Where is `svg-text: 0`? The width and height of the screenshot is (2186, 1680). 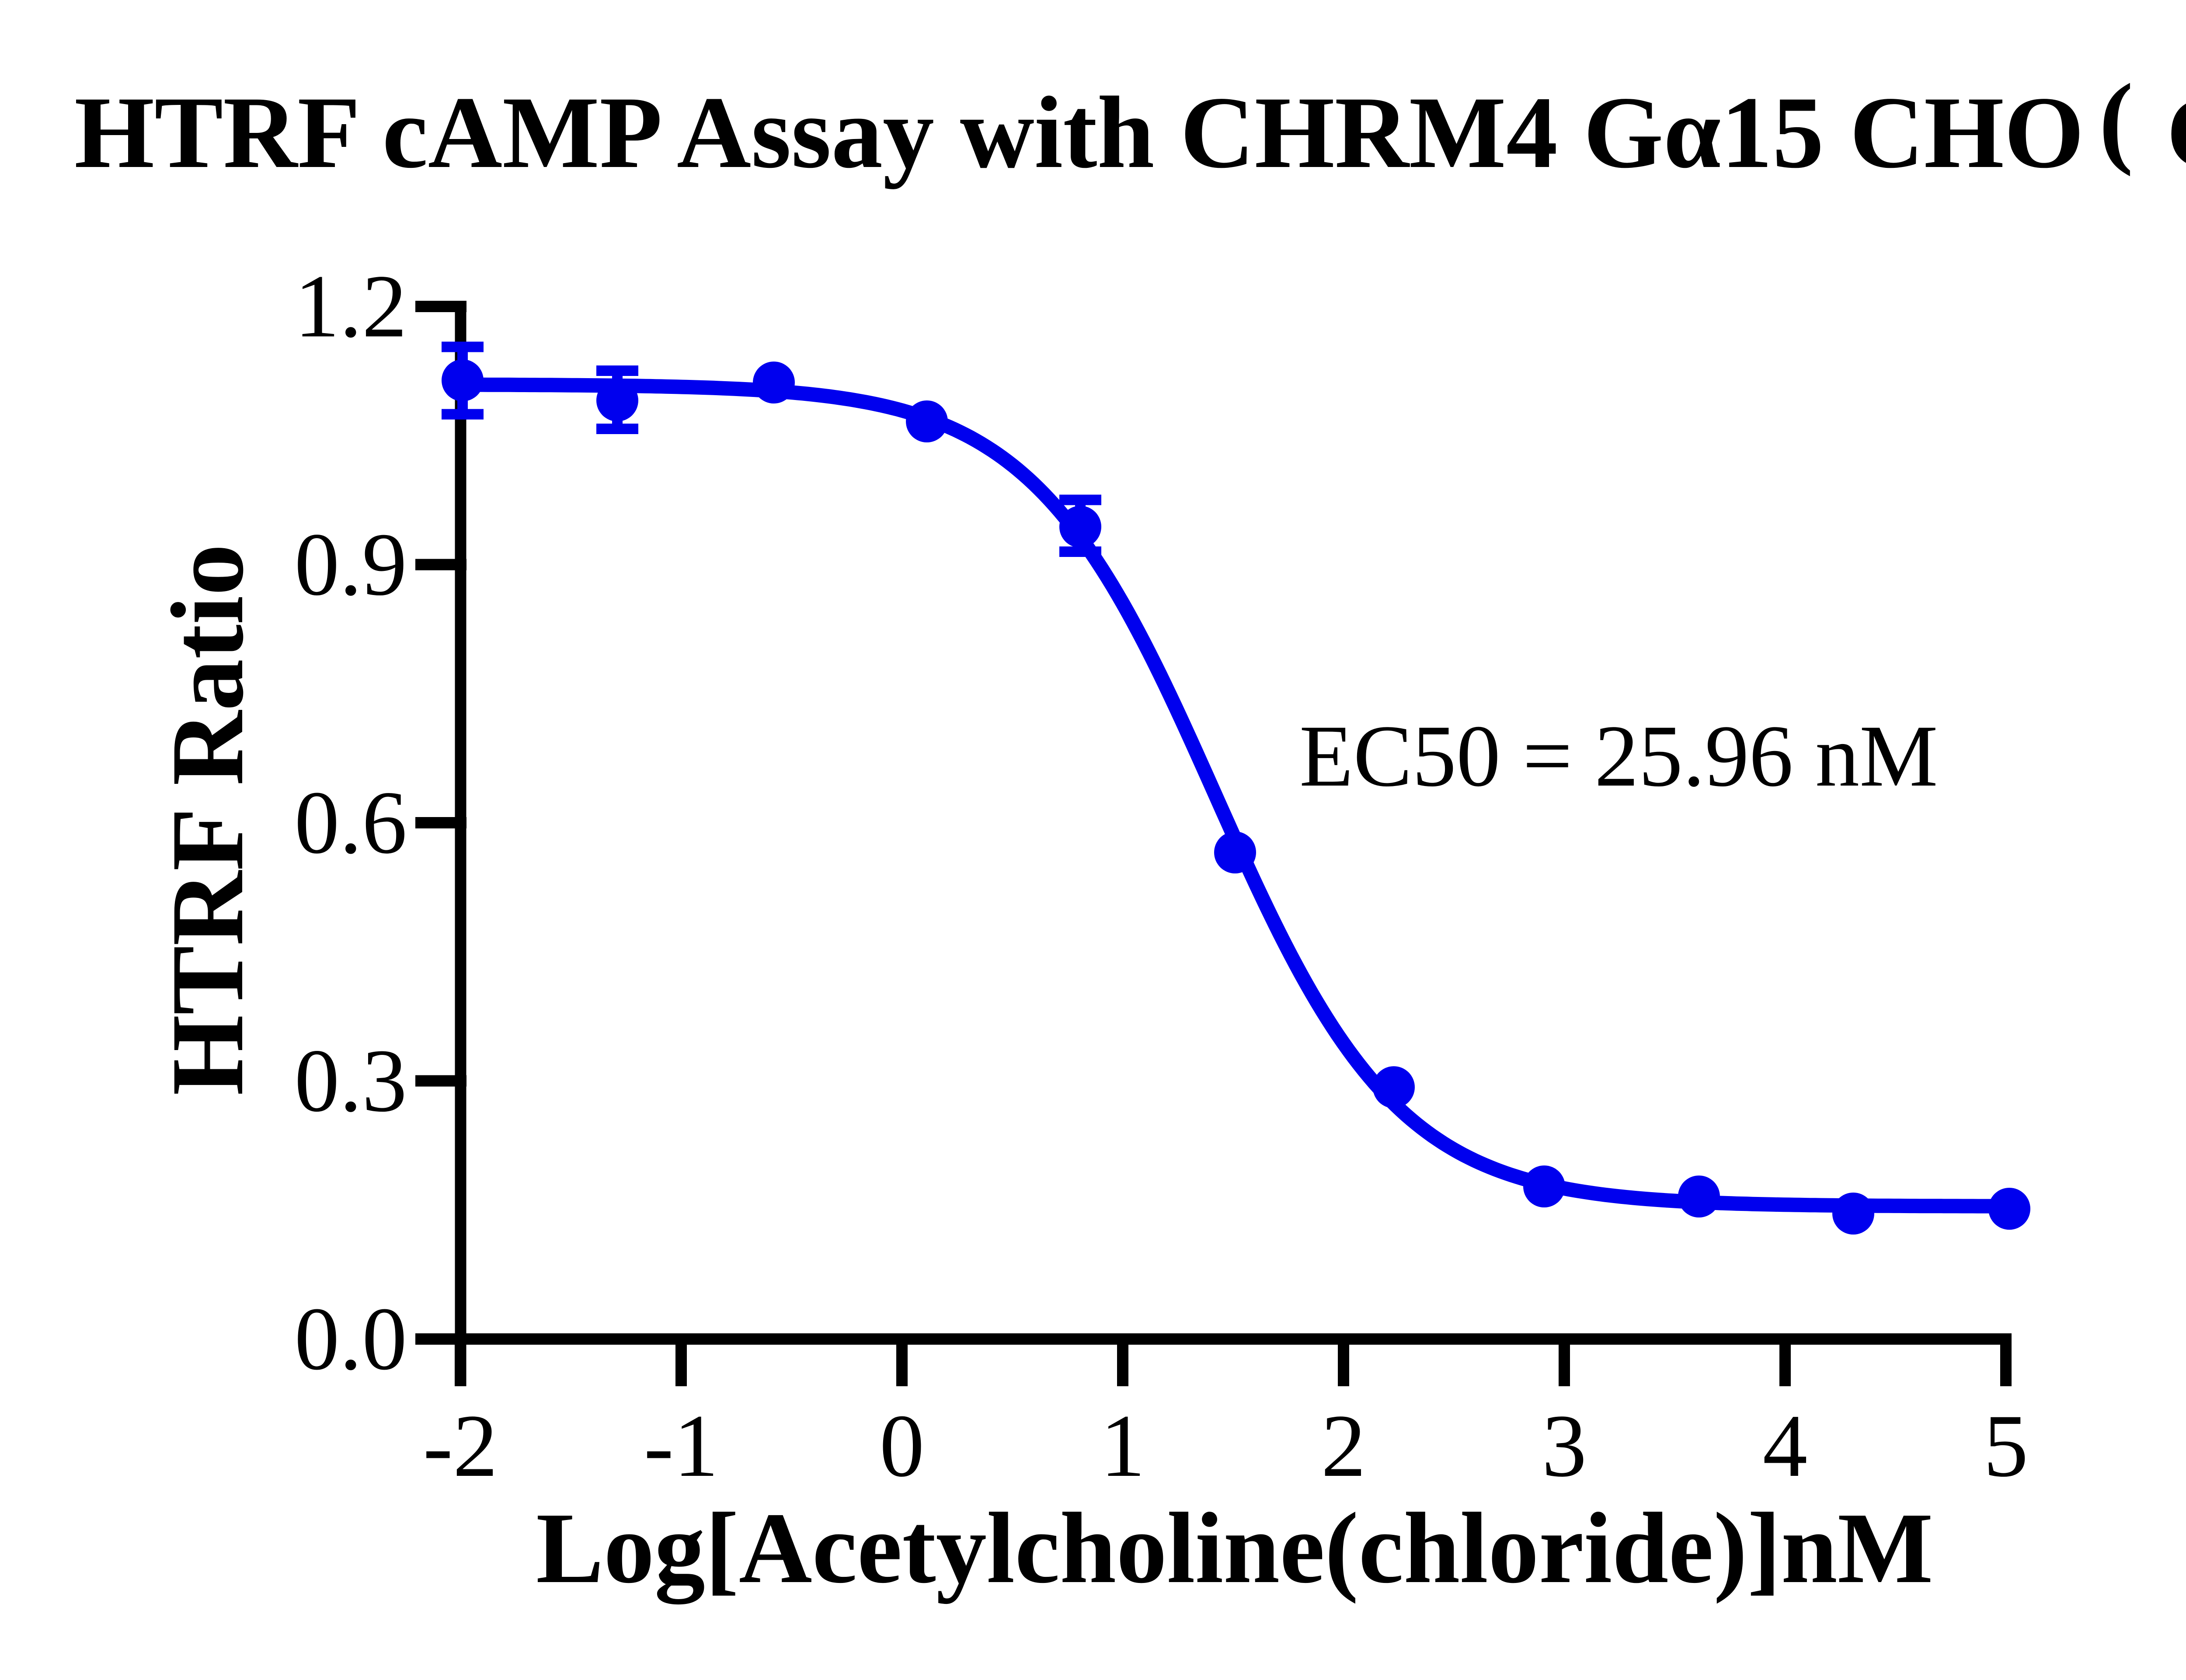 svg-text: 0 is located at coordinates (902, 1446).